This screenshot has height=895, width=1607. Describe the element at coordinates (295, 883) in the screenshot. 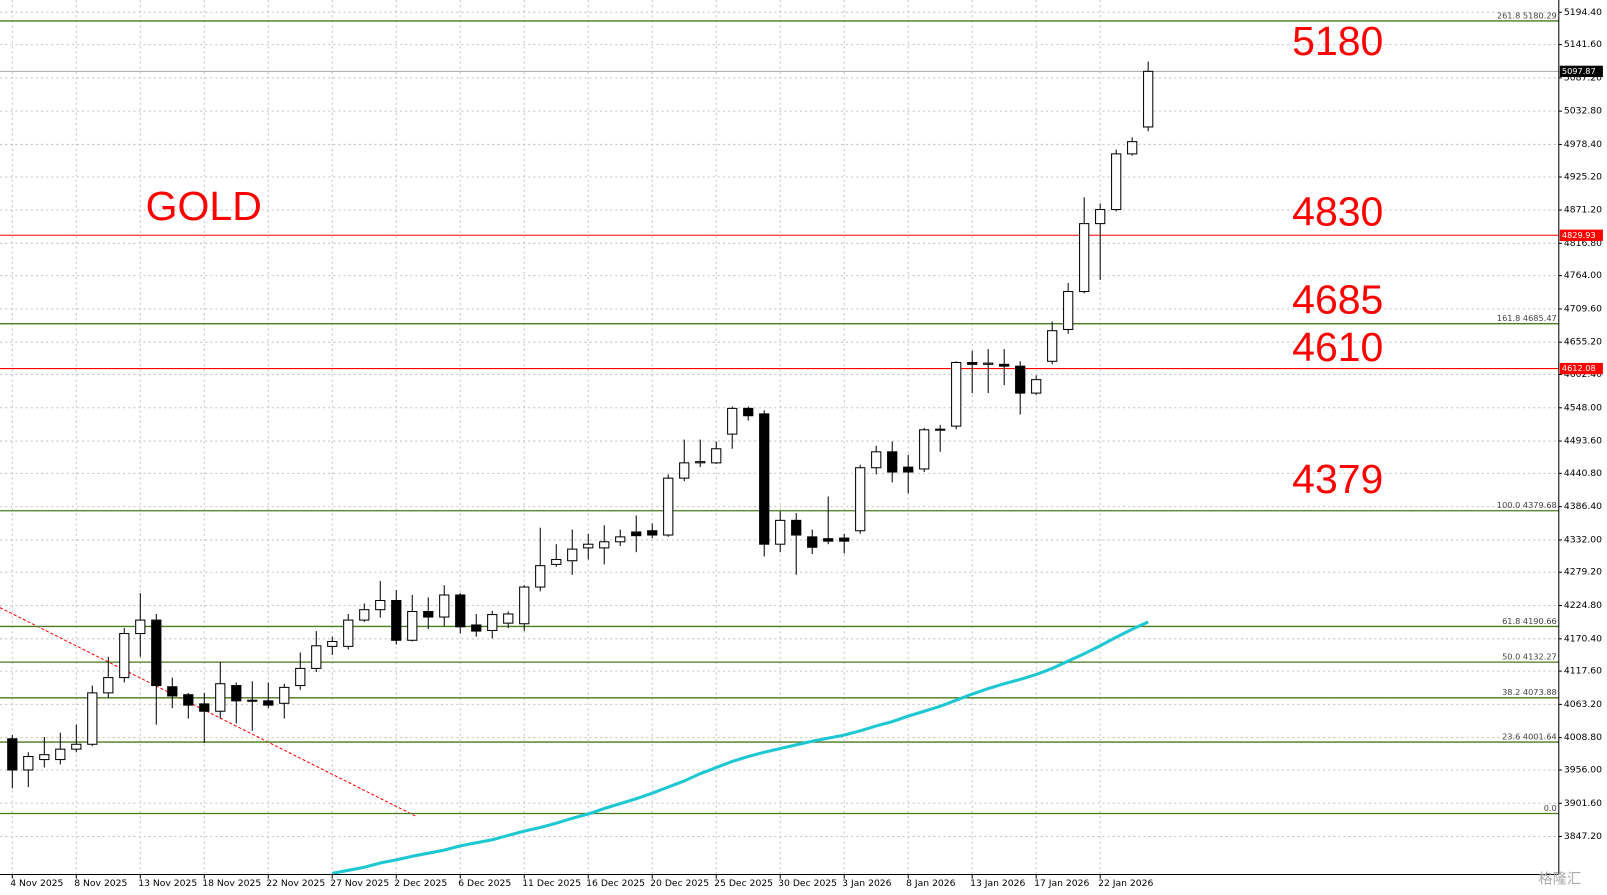

I see `x-tick-label: 22 Nov 2025` at that location.